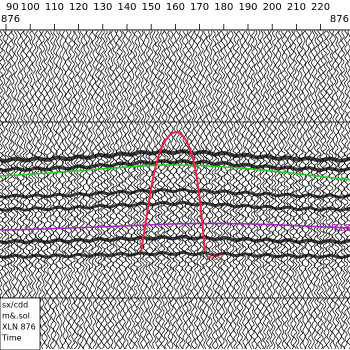 The height and width of the screenshot is (350, 350). Describe the element at coordinates (12, 7) in the screenshot. I see `axis-label: 90` at that location.